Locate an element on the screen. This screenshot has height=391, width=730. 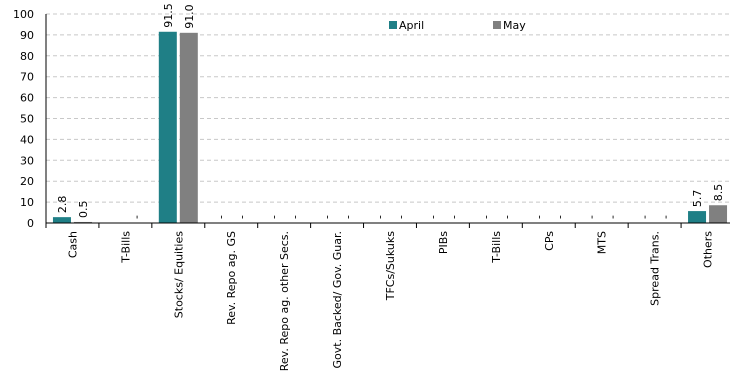
category-label: Spread Trans. is located at coordinates (655, 268).